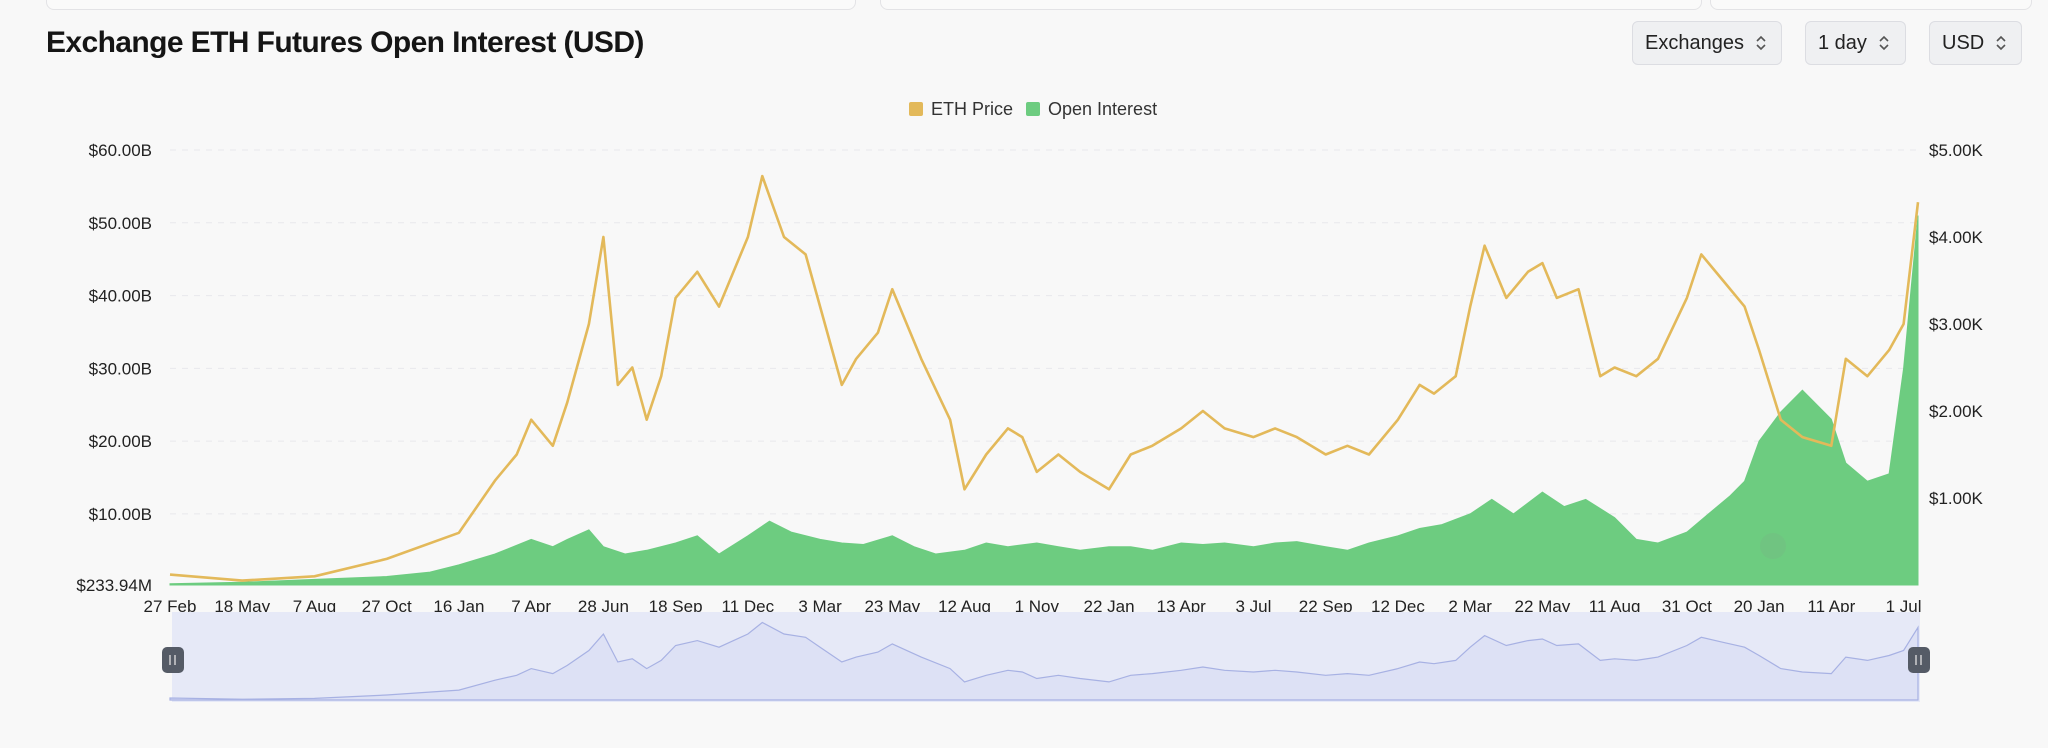 This screenshot has height=748, width=2048. What do you see at coordinates (1963, 42) in the screenshot?
I see `currency-select-label: USD` at bounding box center [1963, 42].